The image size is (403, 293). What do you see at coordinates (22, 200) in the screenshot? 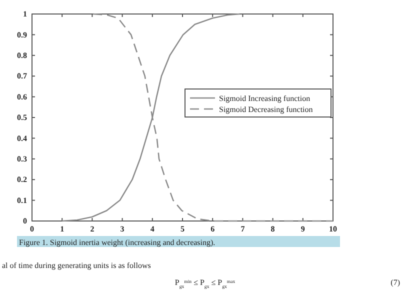
I see `y-tick-label: 0.1` at bounding box center [22, 200].